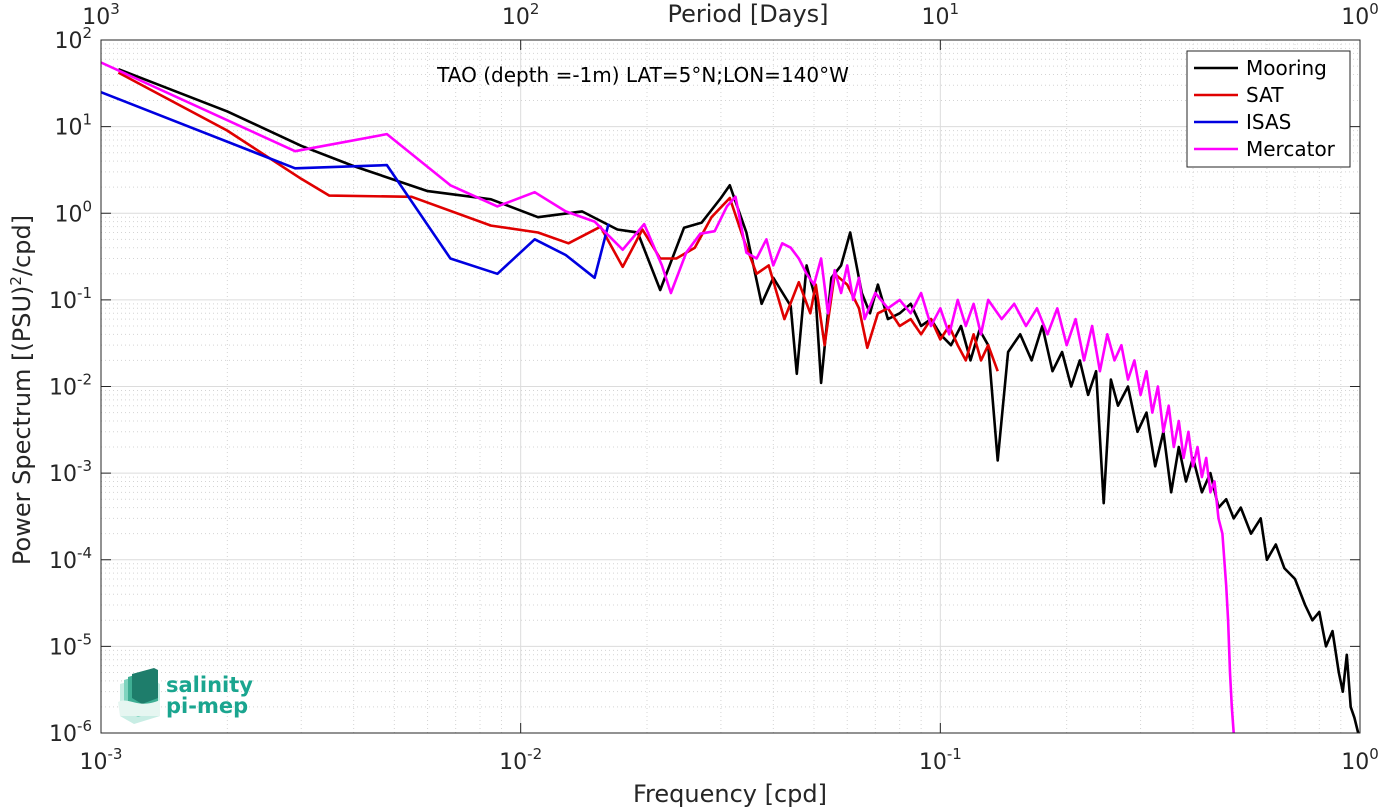 This screenshot has width=1383, height=809. What do you see at coordinates (139, 696) in the screenshot?
I see `wave-logo-icon` at bounding box center [139, 696].